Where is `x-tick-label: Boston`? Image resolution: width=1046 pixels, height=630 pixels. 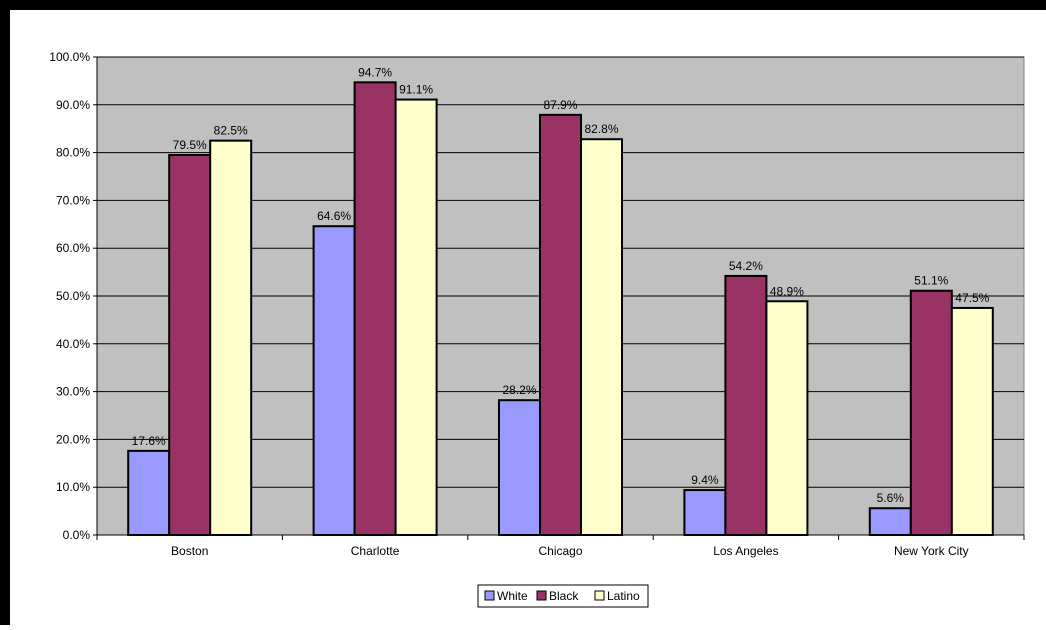 x-tick-label: Boston is located at coordinates (189, 551).